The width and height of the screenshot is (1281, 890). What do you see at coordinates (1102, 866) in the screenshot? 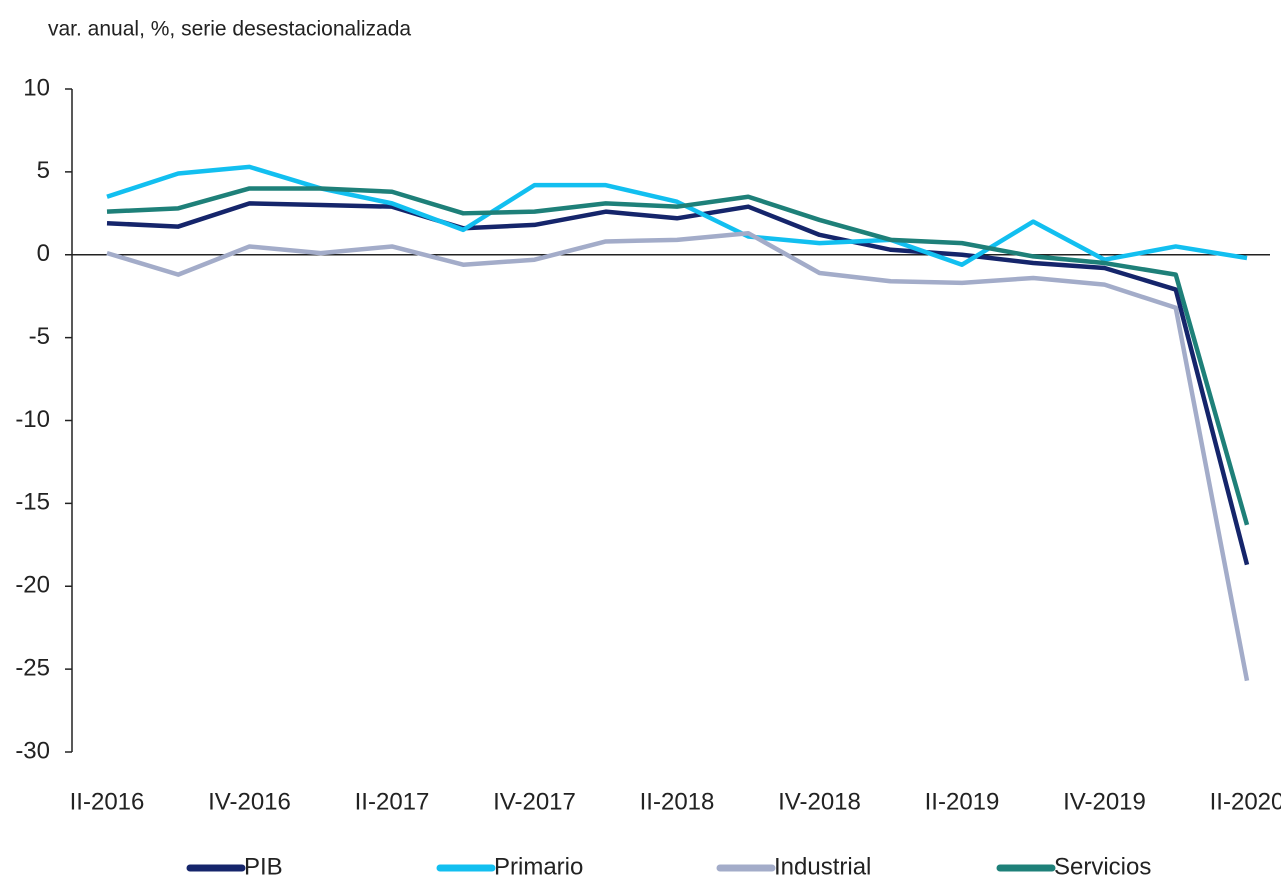
I see `legend-label: Servicios` at bounding box center [1102, 866].